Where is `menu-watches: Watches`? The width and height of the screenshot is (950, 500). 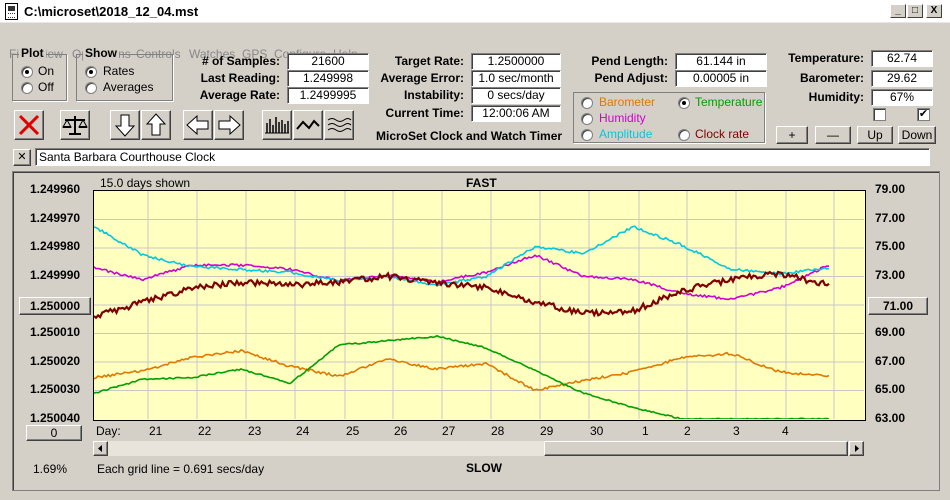
menu-watches: Watches is located at coordinates (212, 54).